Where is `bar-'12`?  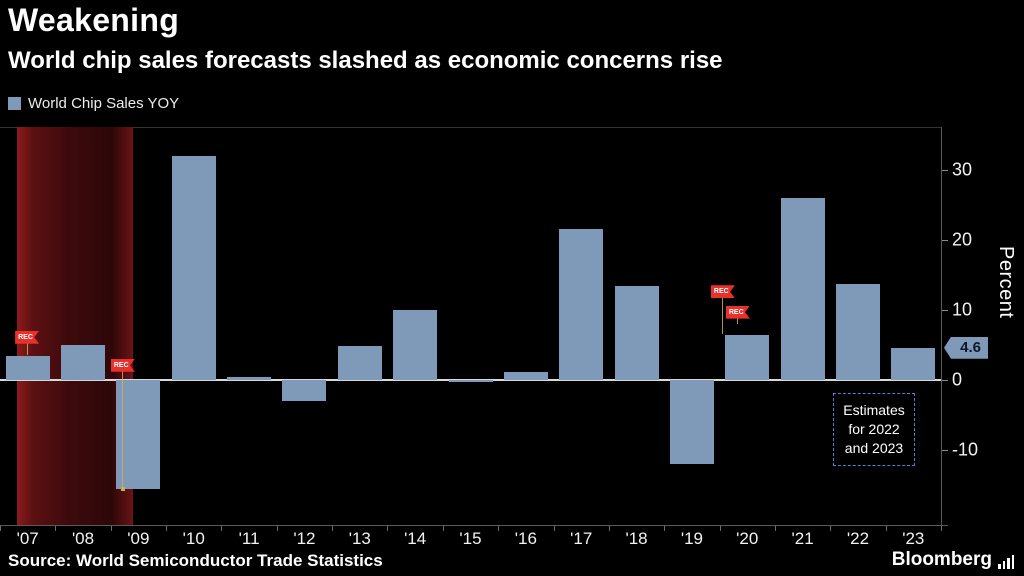 bar-'12 is located at coordinates (304, 390).